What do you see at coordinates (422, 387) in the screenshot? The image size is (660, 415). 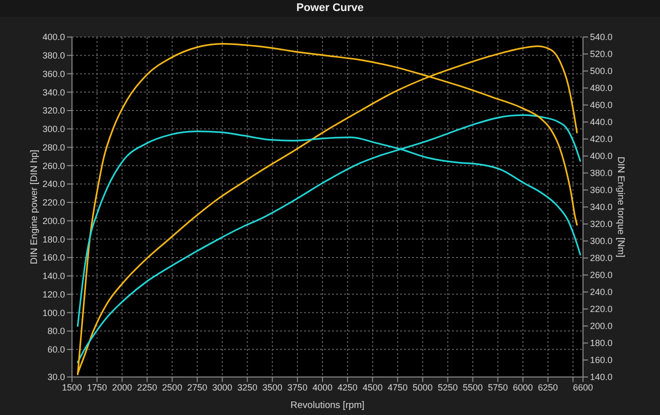 I see `x-tick-label: 5000` at bounding box center [422, 387].